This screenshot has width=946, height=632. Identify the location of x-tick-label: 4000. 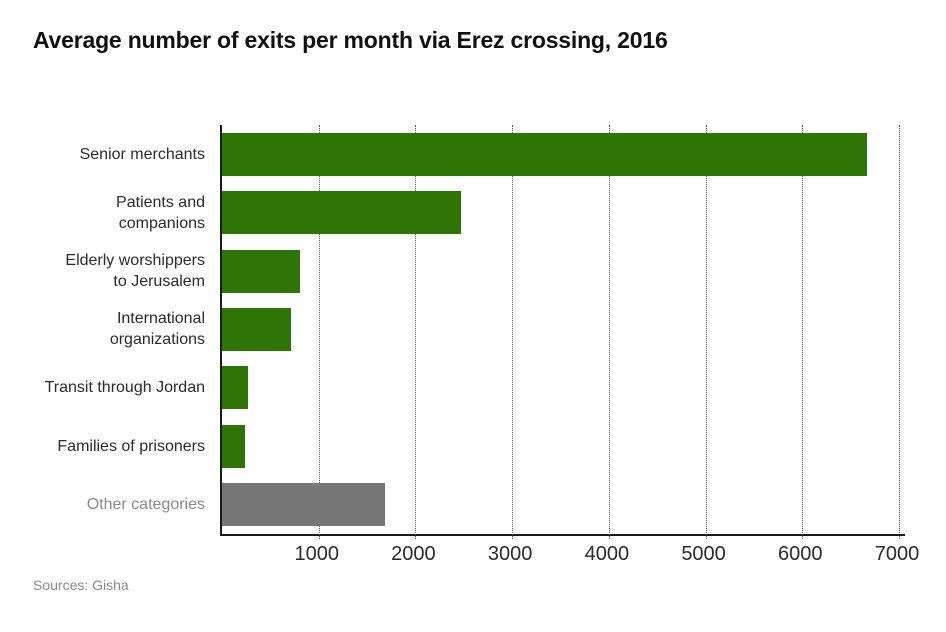
(607, 554).